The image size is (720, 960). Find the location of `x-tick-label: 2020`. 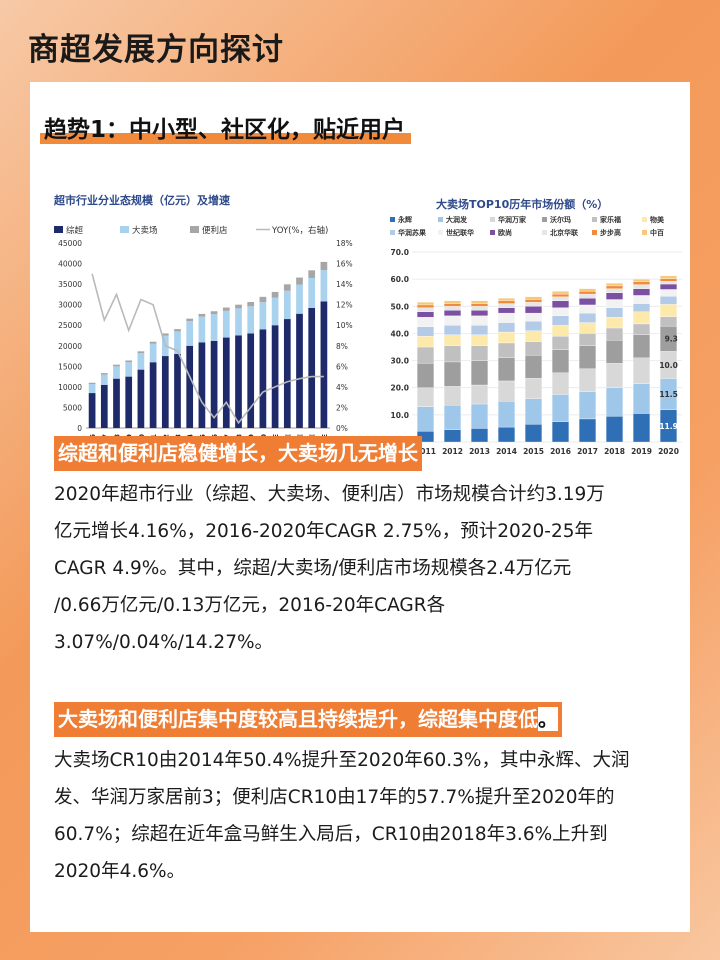

x-tick-label: 2020 is located at coordinates (668, 451).